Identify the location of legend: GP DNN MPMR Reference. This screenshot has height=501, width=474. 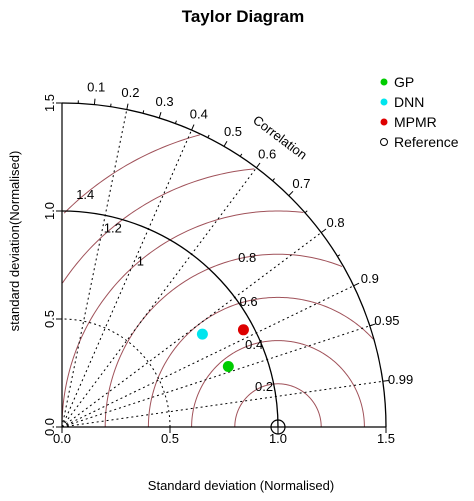
(419, 112).